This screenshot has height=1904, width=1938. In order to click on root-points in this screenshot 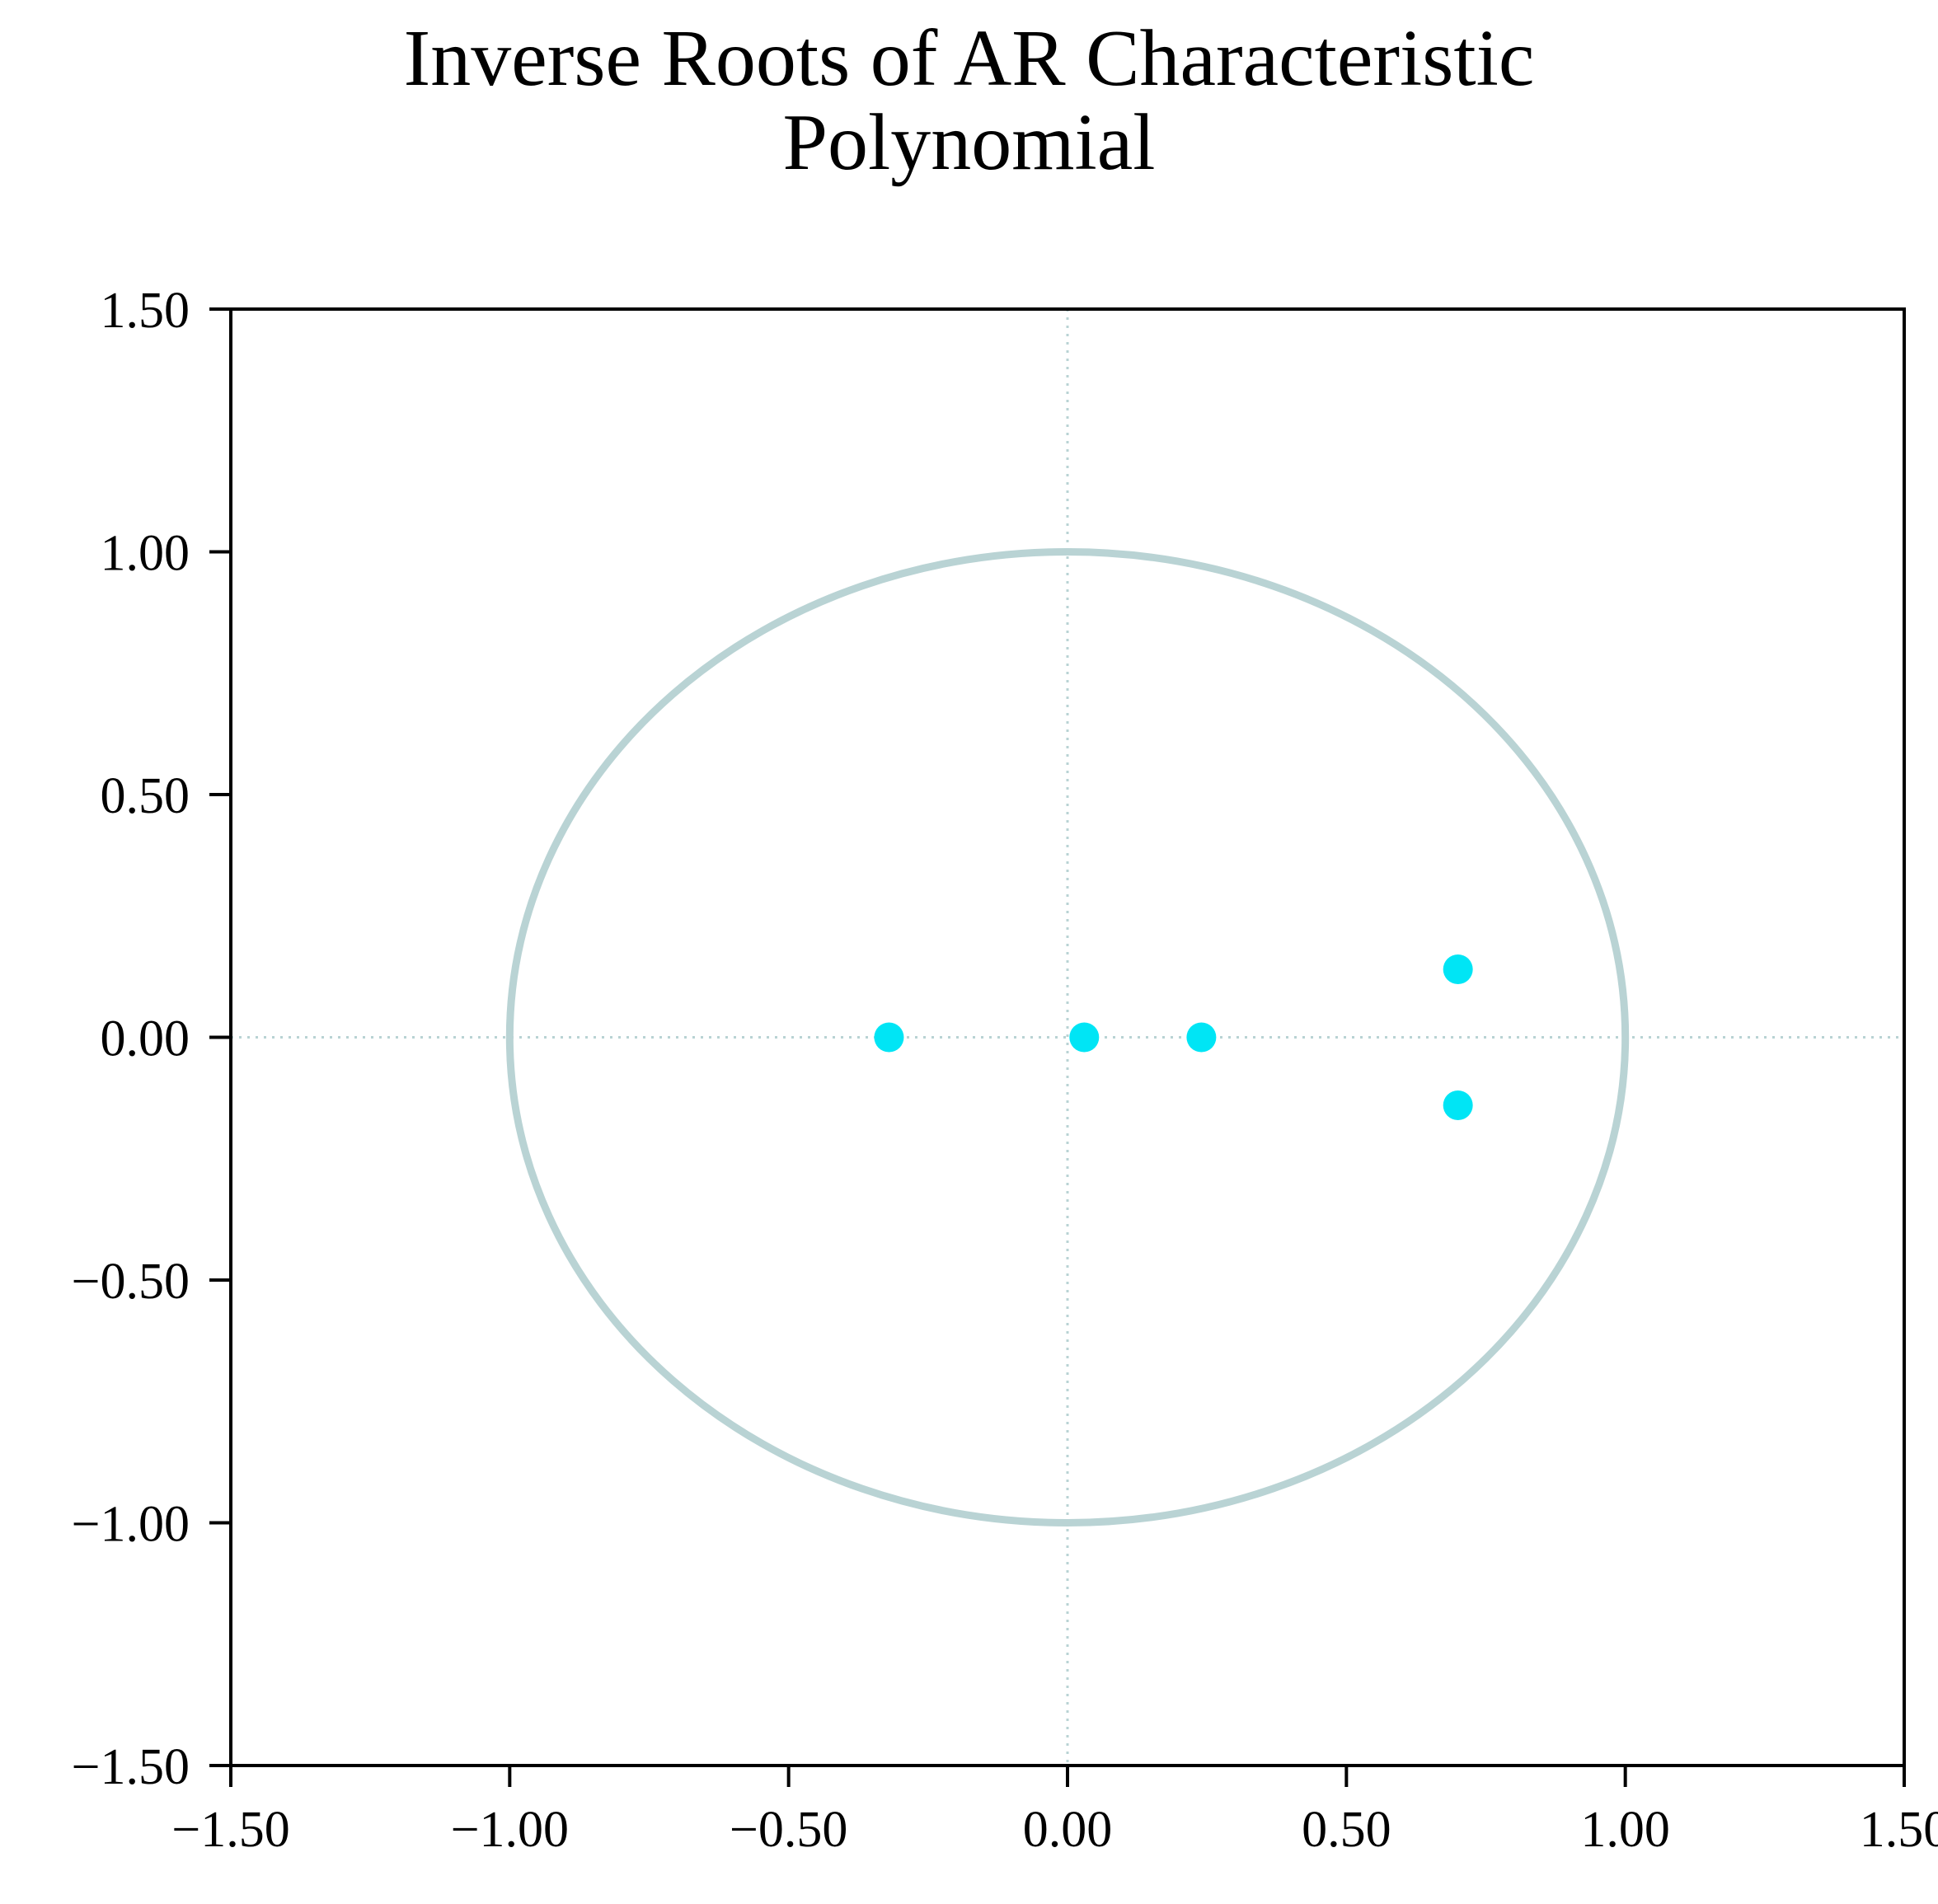, I will do `click(1173, 1037)`.